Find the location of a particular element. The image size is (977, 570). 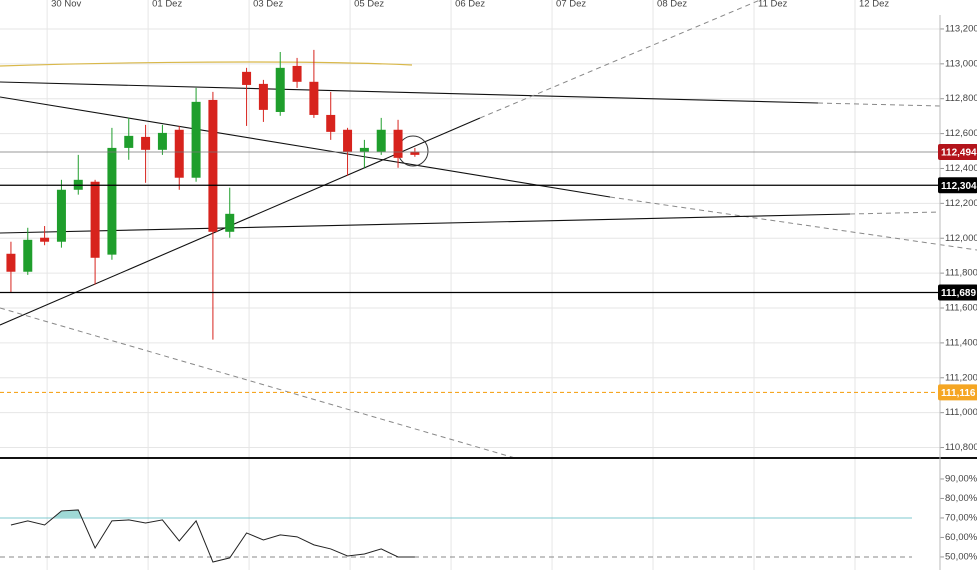

x-tick-label: 03 Dez is located at coordinates (268, 5).